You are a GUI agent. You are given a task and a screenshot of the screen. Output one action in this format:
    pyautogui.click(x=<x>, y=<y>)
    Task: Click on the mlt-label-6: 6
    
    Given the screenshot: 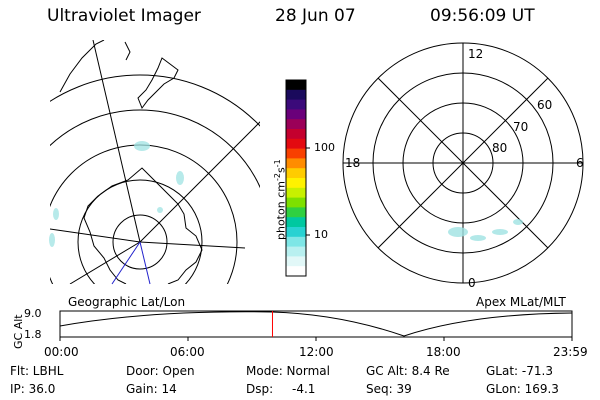 What is the action you would take?
    pyautogui.click(x=580, y=163)
    